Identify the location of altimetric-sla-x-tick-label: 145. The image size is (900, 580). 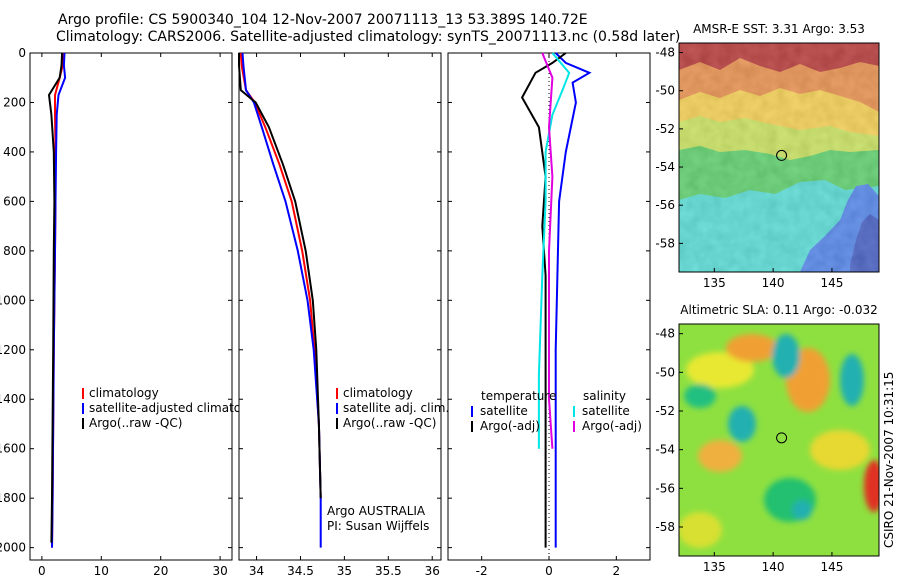
(831, 567).